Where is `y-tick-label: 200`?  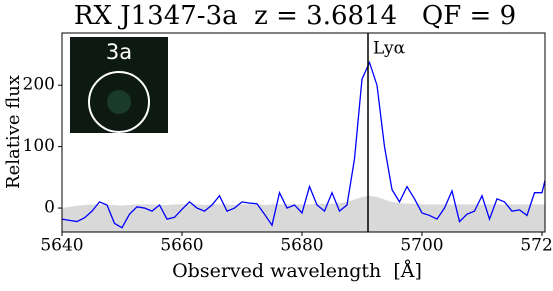 y-tick-label: 200 is located at coordinates (39, 85).